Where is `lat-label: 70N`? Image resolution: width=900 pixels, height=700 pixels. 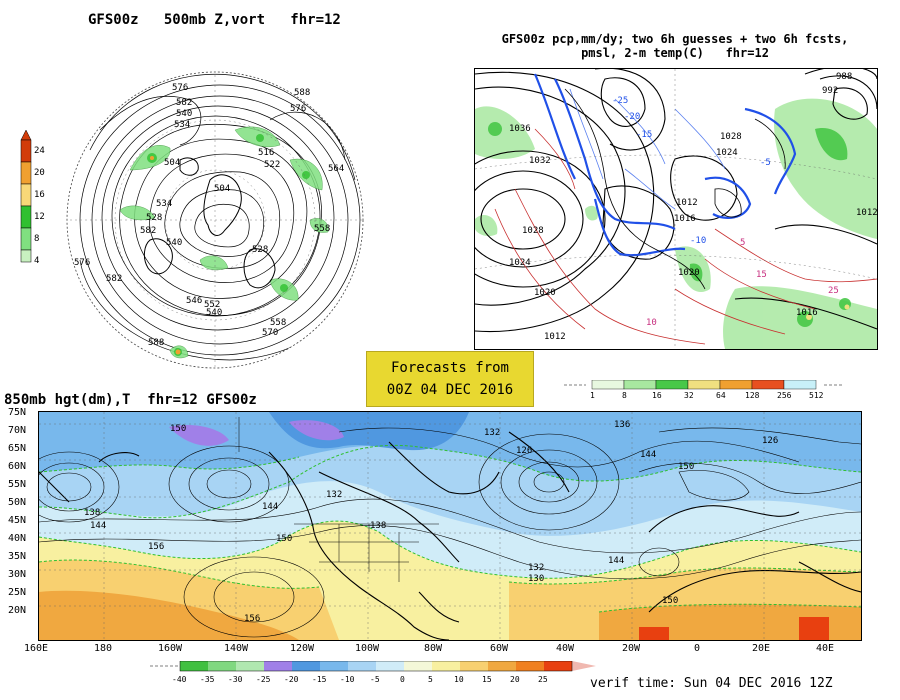
lat-label: 70N is located at coordinates (17, 430).